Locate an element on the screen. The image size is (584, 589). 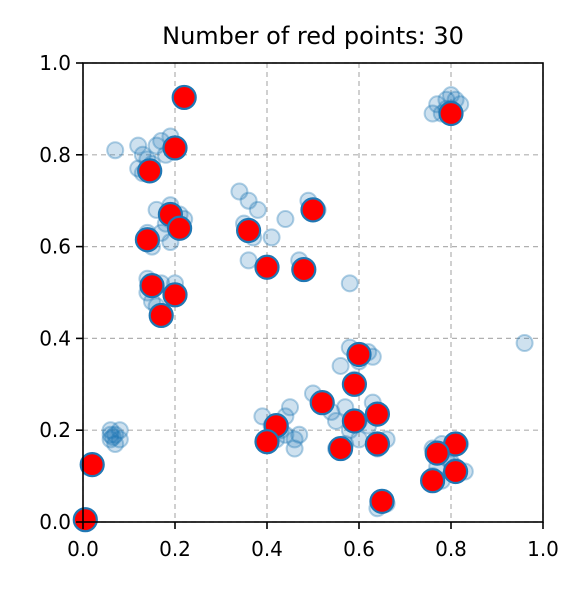
x-tick-label: 0.6 is located at coordinates (359, 549).